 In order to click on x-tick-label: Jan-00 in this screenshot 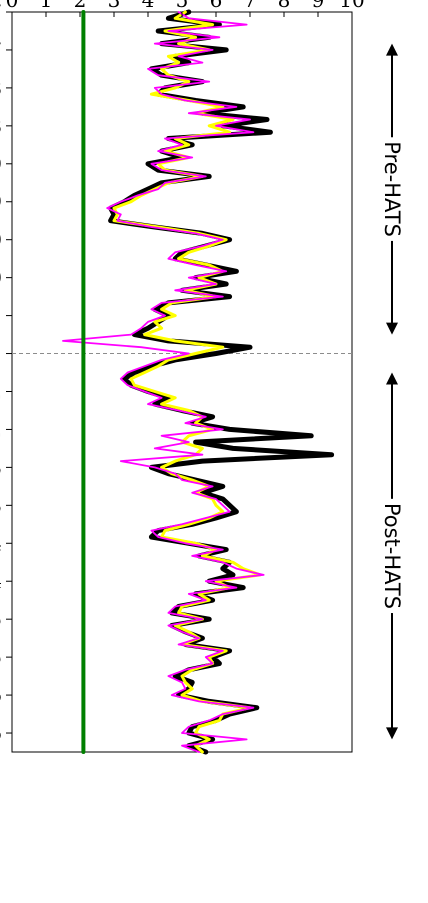, I will do `click(1, 240)`.